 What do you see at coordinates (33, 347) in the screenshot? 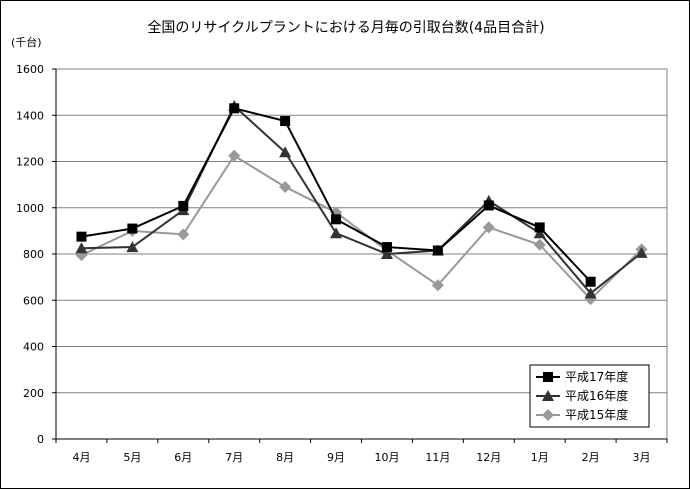
I see `y-tick-label: 400` at bounding box center [33, 347].